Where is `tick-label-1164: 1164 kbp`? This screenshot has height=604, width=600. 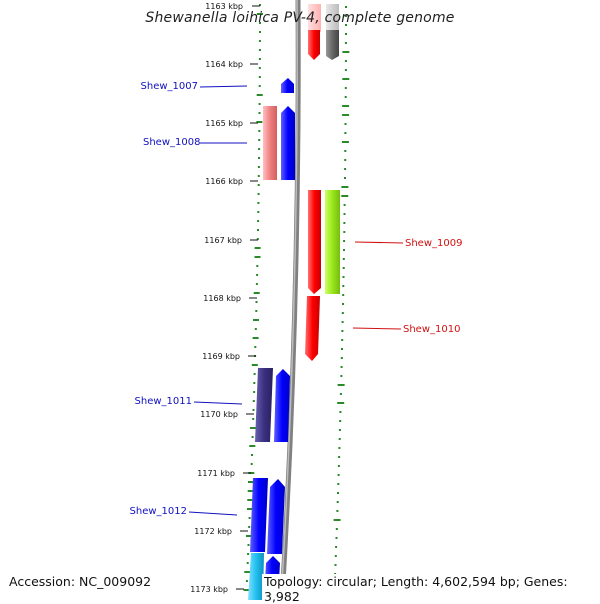 tick-label-1164: 1164 kbp is located at coordinates (224, 64).